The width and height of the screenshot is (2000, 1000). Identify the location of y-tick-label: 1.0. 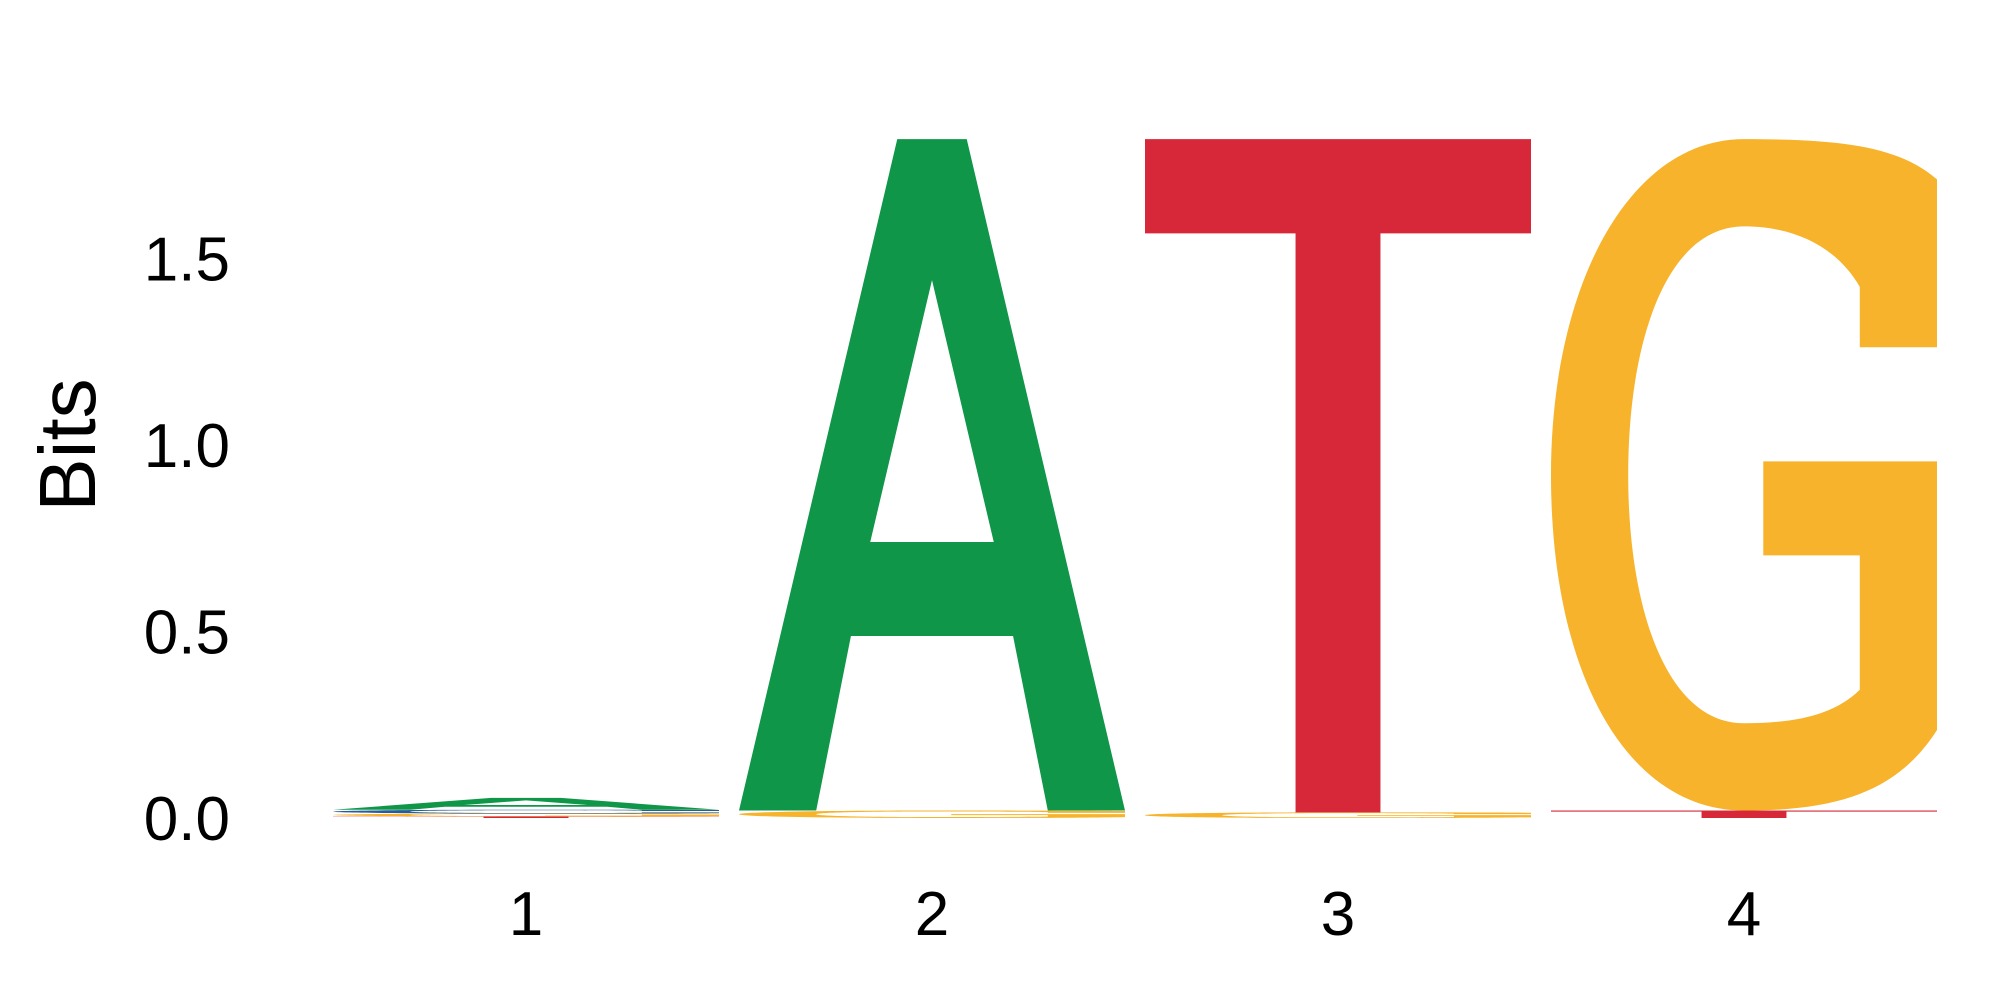
(187, 446).